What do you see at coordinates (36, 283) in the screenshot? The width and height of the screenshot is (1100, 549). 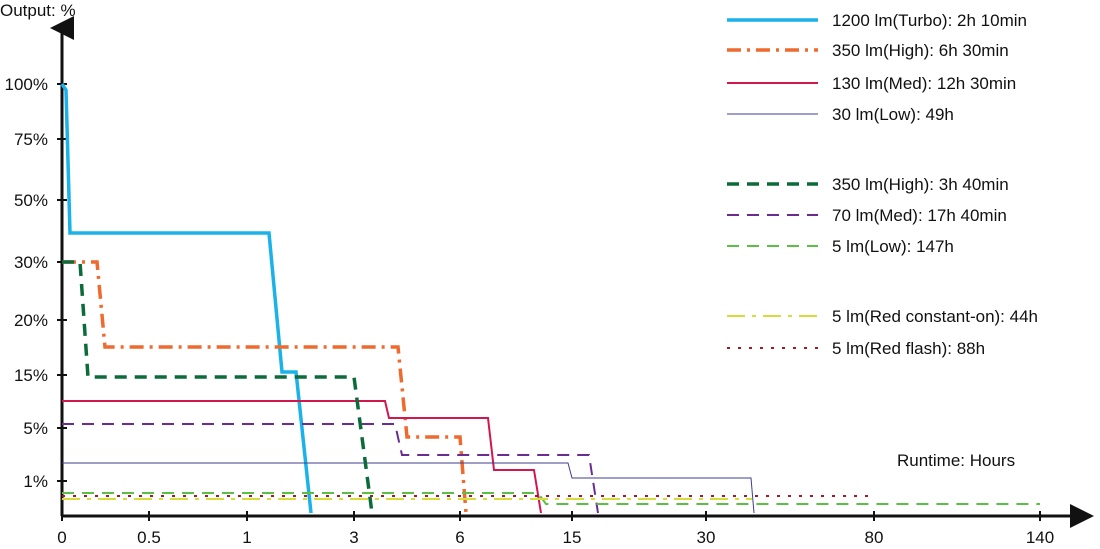 I see `y-ticks: 100% 75% 50% 30% 20% 15% 5% 1%` at bounding box center [36, 283].